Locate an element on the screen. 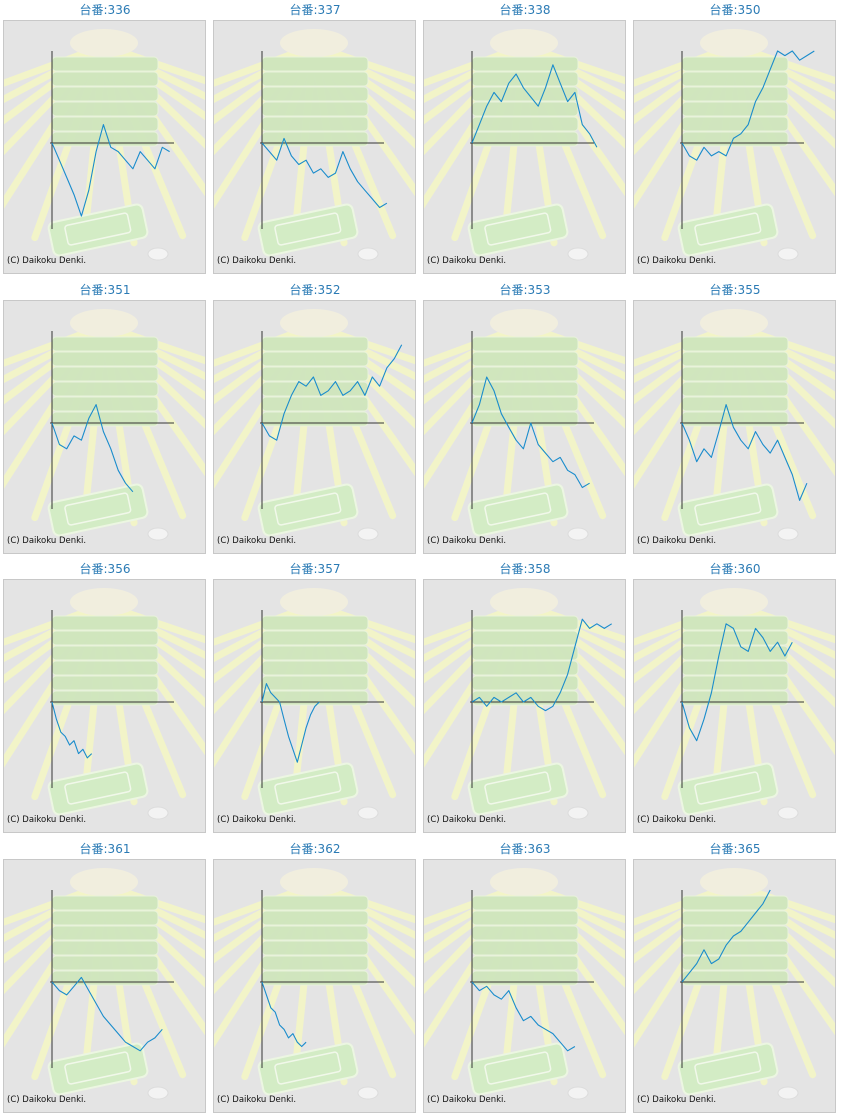 Image resolution: width=842 pixels, height=1120 pixels. chart-title: 台番:360 is located at coordinates (735, 569).